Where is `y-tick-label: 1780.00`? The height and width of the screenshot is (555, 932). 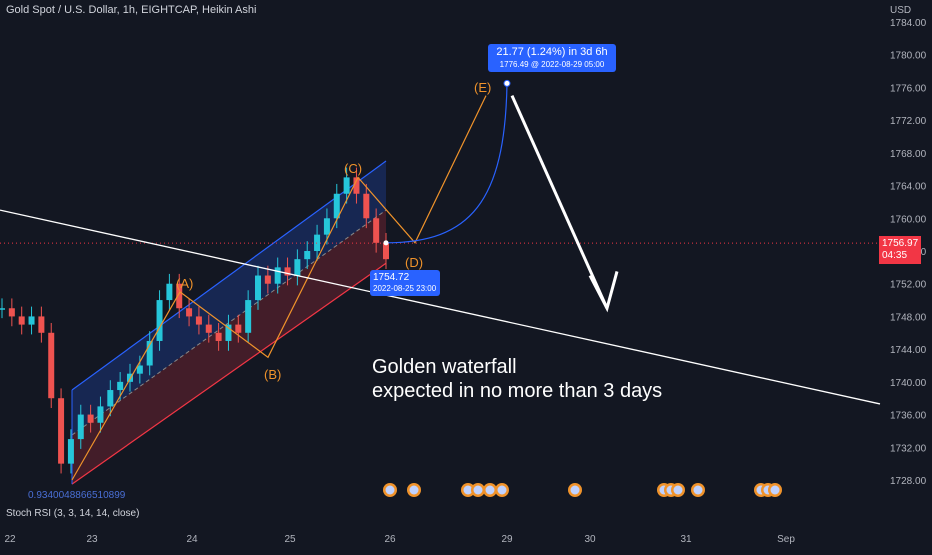
y-tick-label: 1780.00 is located at coordinates (908, 56).